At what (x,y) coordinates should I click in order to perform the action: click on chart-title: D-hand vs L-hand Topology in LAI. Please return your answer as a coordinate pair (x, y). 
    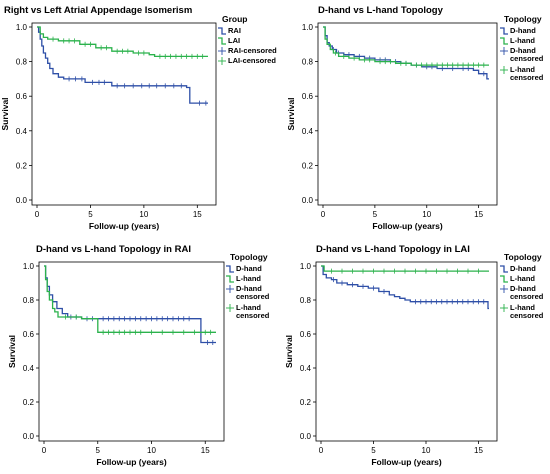
    Looking at the image, I should click on (393, 249).